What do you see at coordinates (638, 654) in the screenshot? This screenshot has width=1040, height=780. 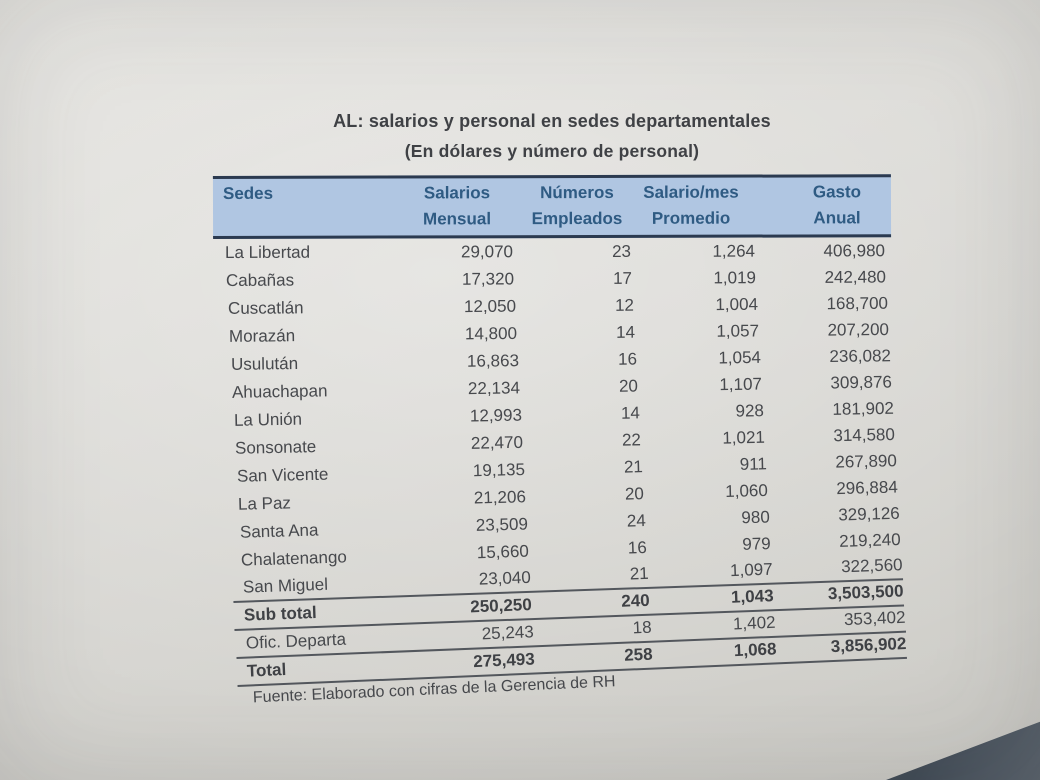 I see `cell-empleados: 258` at bounding box center [638, 654].